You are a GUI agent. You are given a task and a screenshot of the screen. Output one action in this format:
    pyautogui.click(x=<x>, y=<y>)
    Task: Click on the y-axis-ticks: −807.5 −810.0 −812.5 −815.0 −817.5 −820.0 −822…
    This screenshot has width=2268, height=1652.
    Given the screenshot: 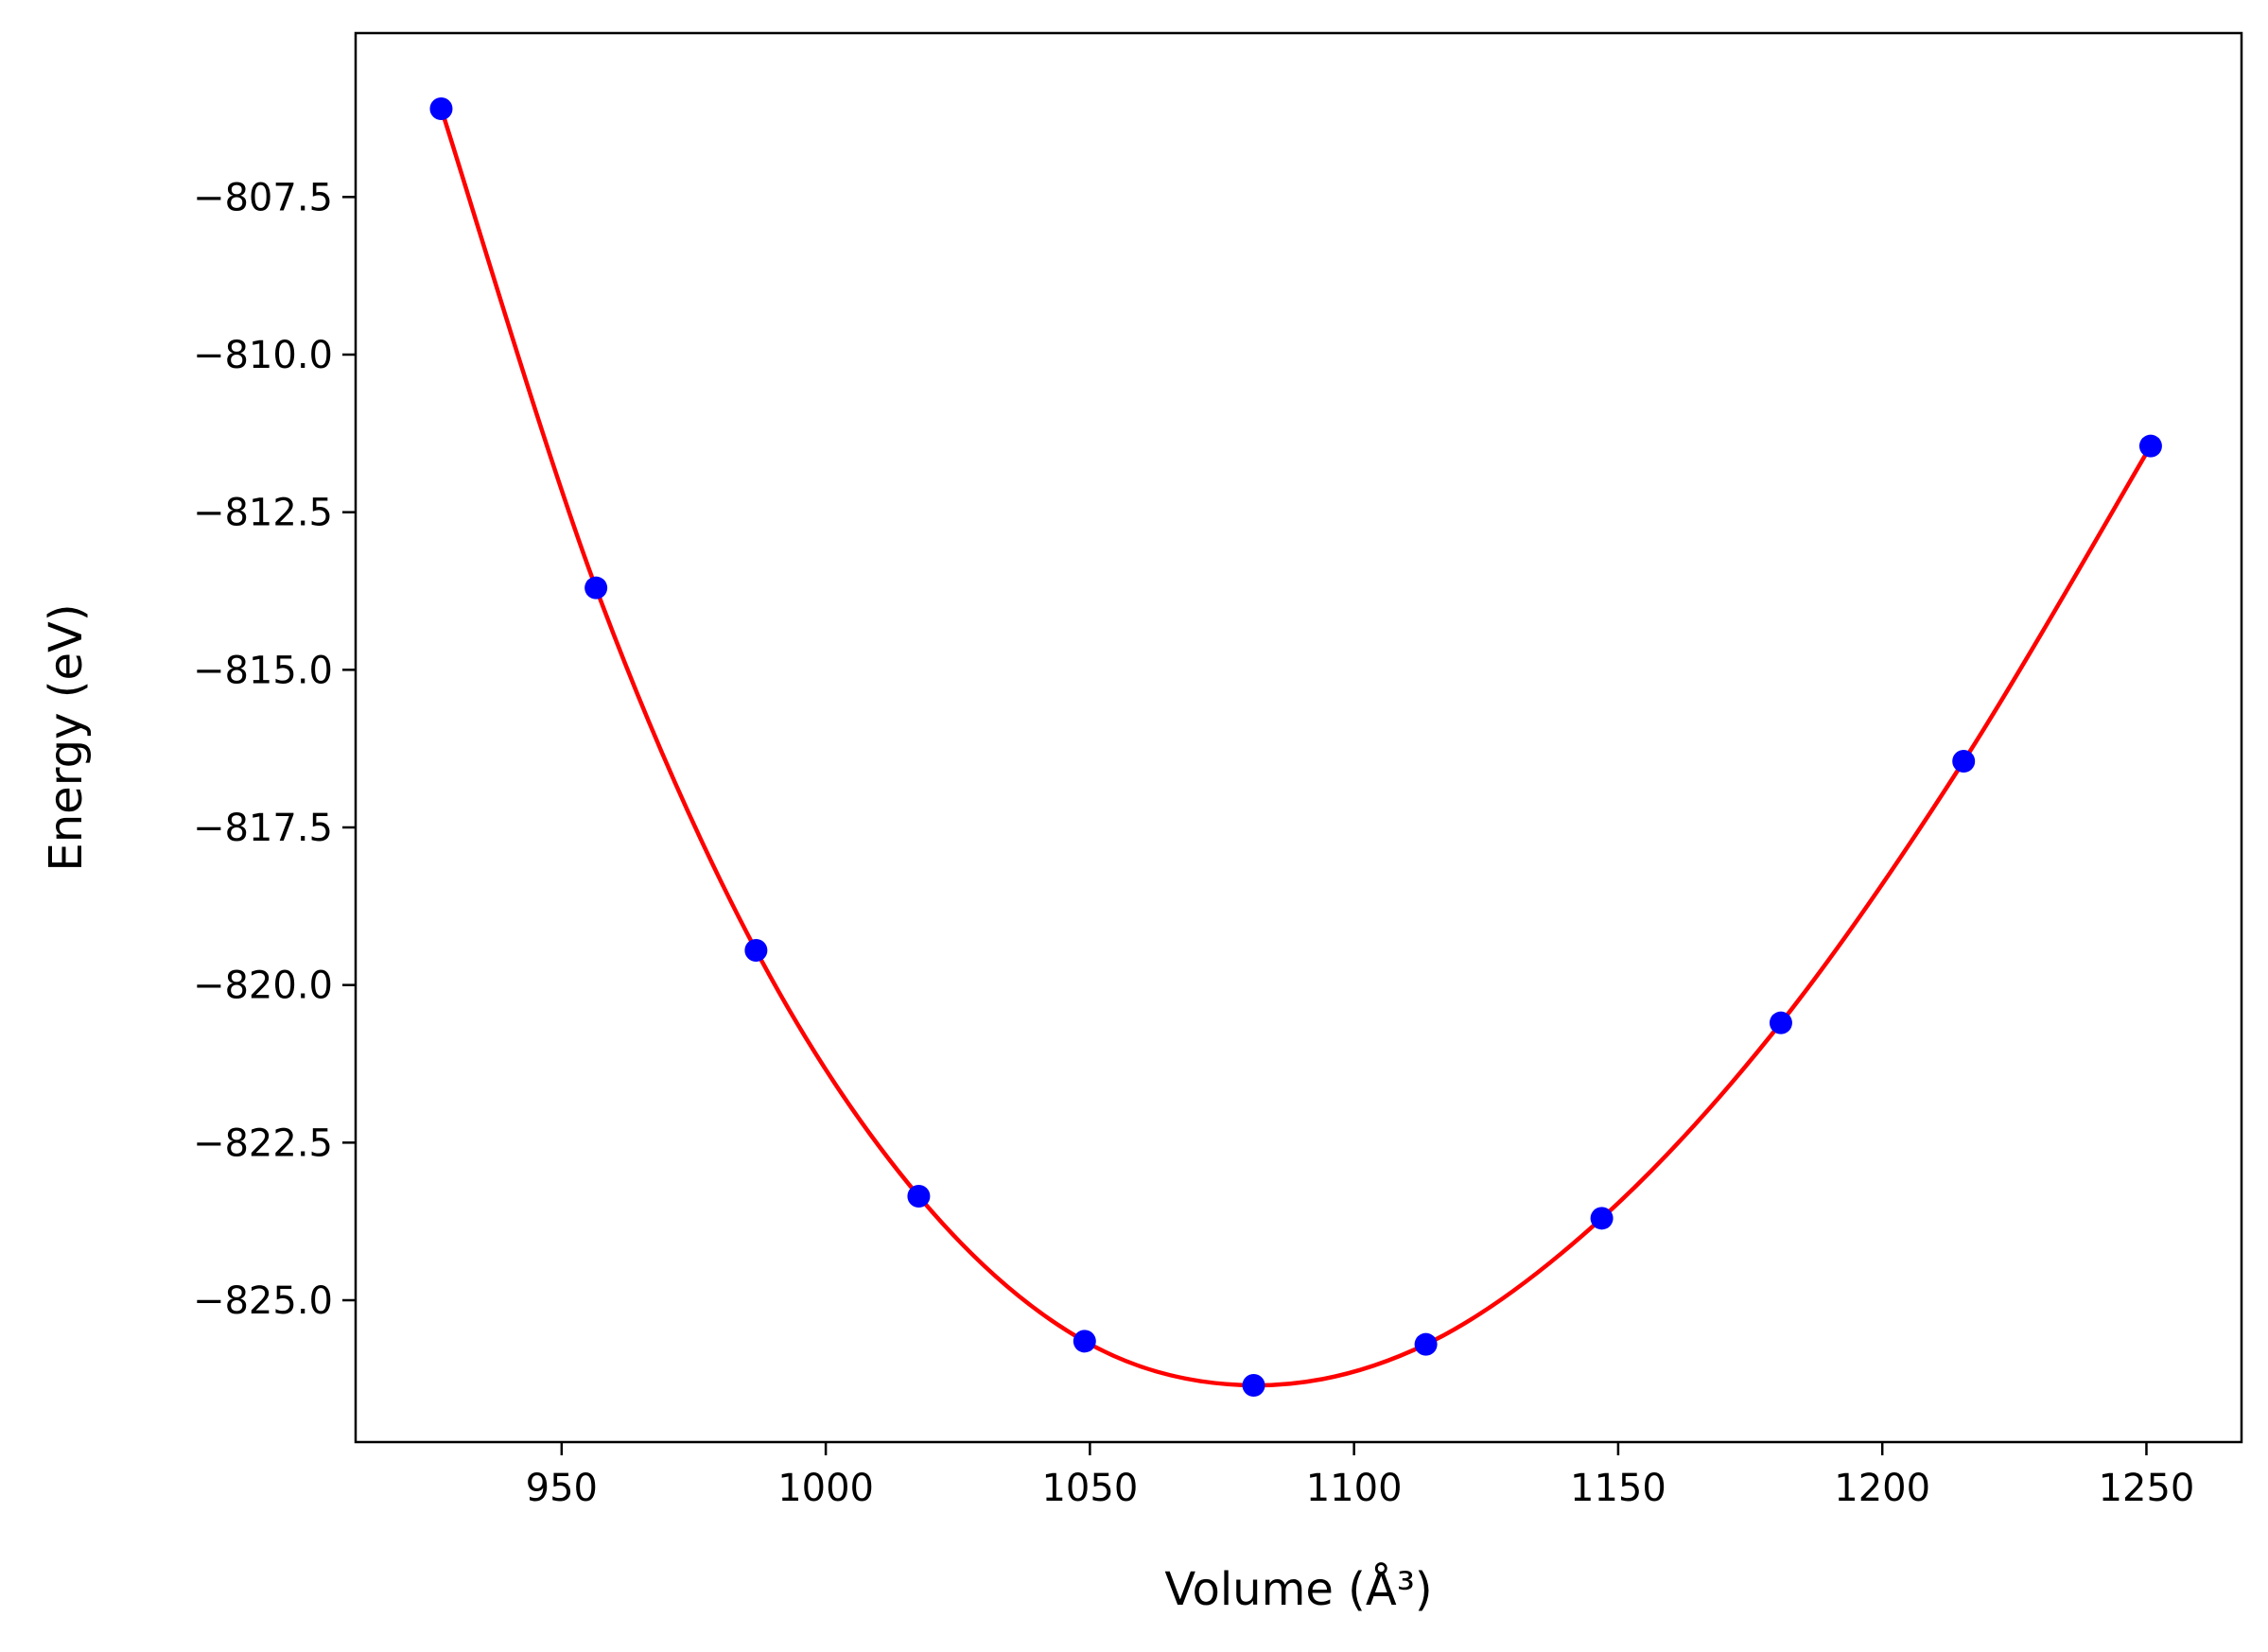 What is the action you would take?
    pyautogui.click(x=274, y=750)
    